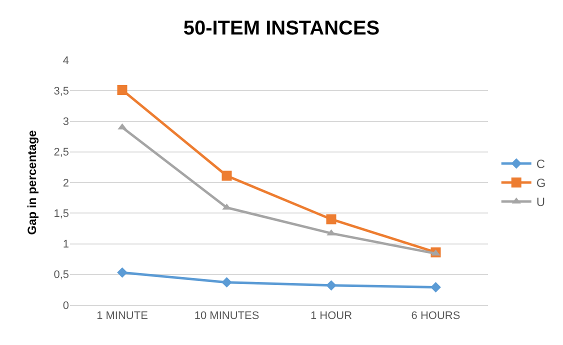  Describe the element at coordinates (61, 91) in the screenshot. I see `y-tick-label: 3,5` at that location.